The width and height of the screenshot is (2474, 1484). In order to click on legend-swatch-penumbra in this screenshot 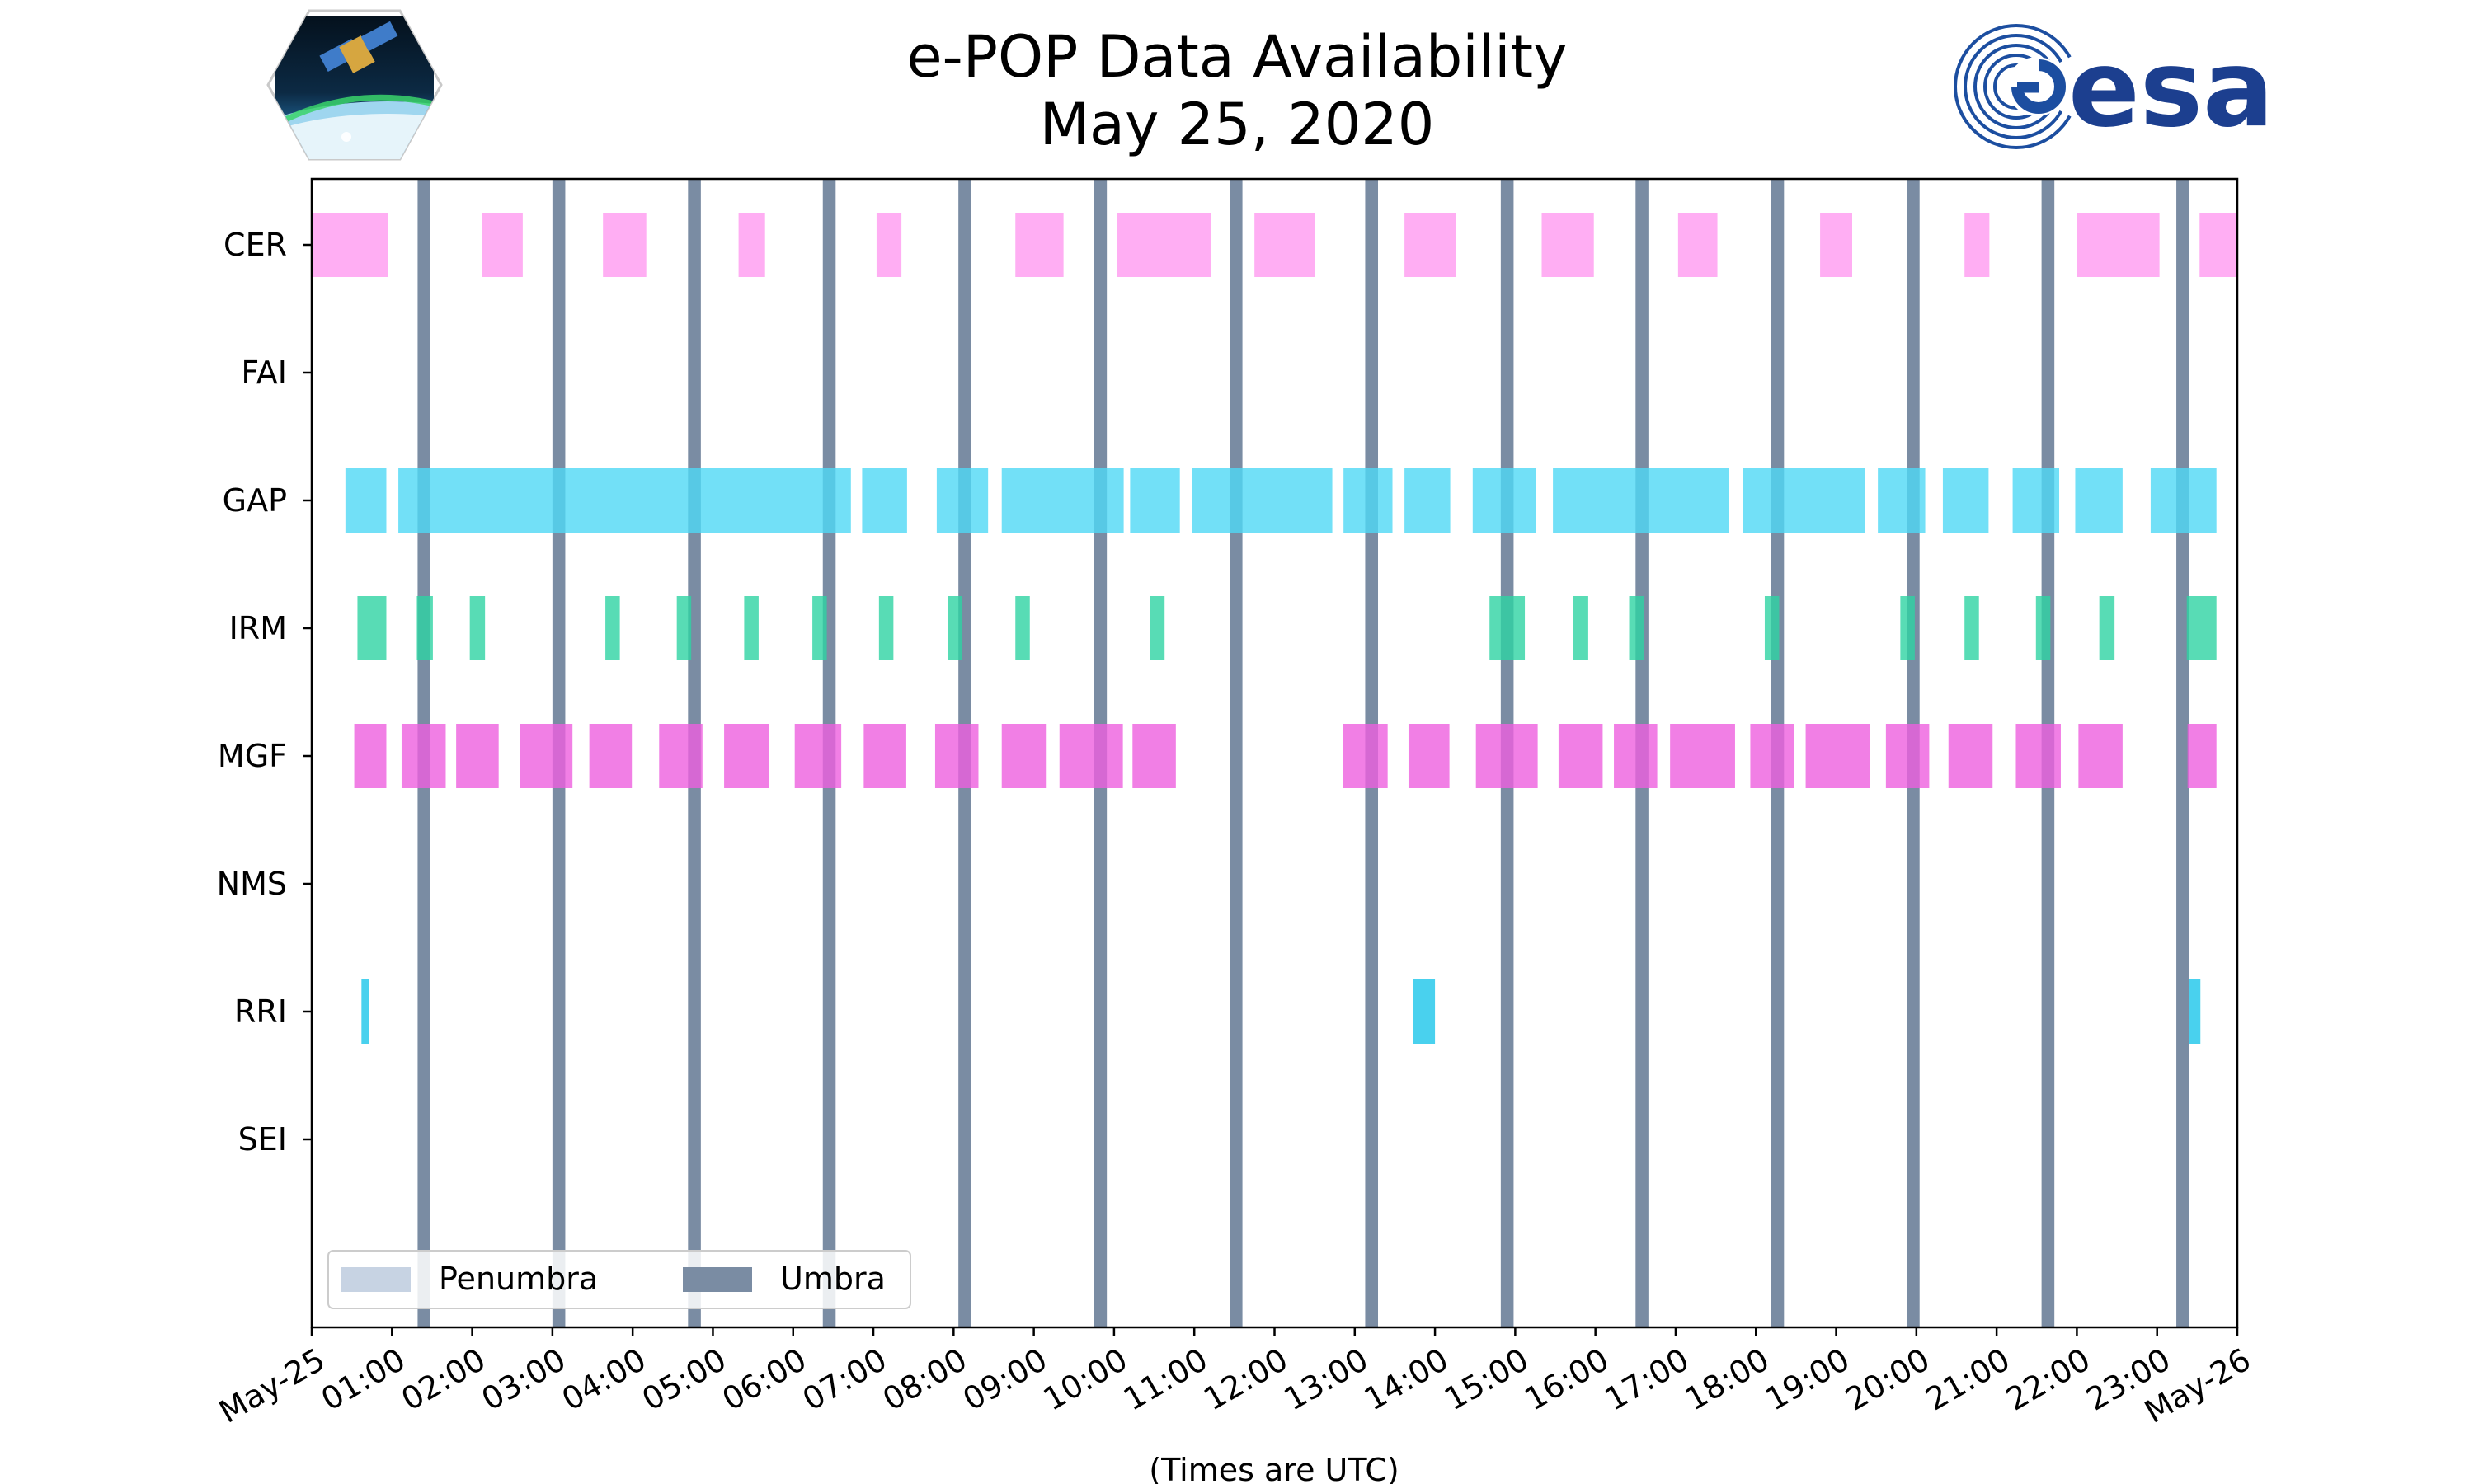, I will do `click(376, 1279)`.